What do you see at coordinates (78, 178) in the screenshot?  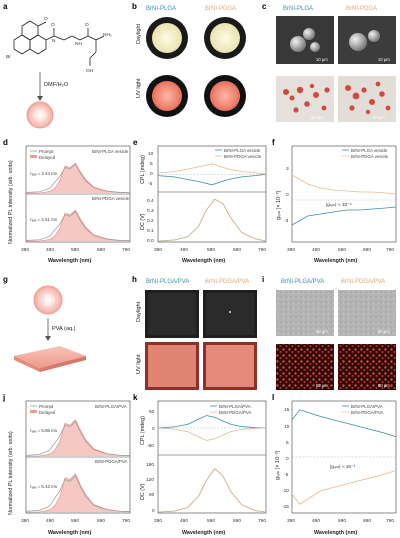 I see `d-top-prompt-line` at bounding box center [78, 178].